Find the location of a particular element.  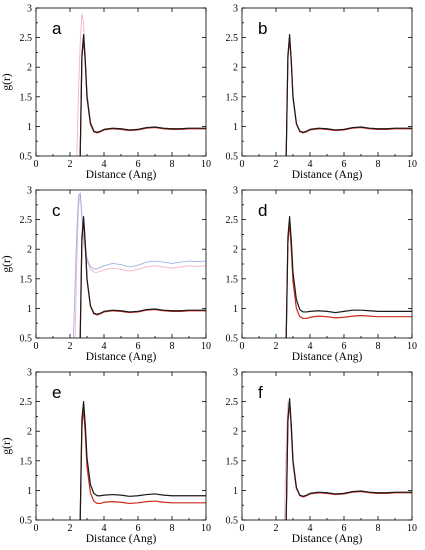

panel-e-label: e is located at coordinates (56, 392).